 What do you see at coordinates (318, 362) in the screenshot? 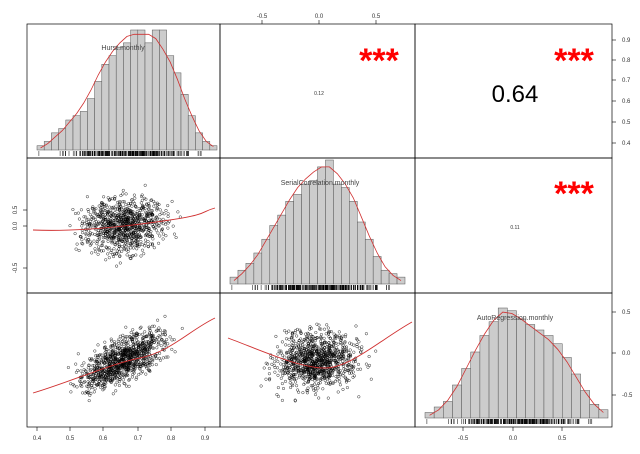
I see `scatter-autoregression-vs-serial` at bounding box center [318, 362].